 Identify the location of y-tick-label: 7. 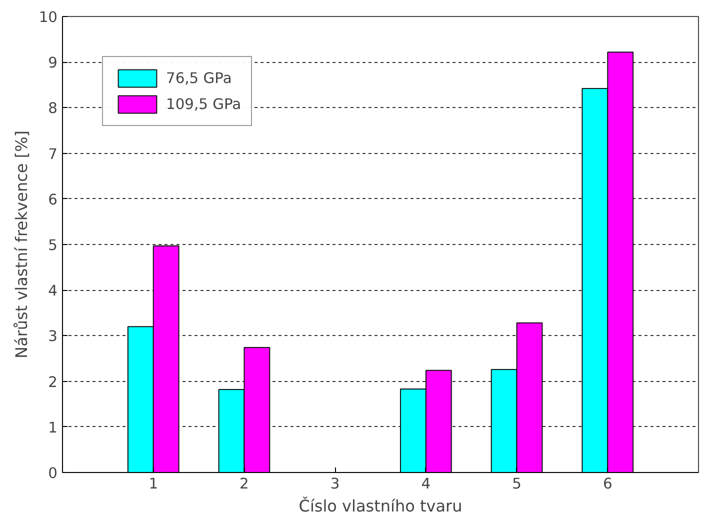
(53, 154).